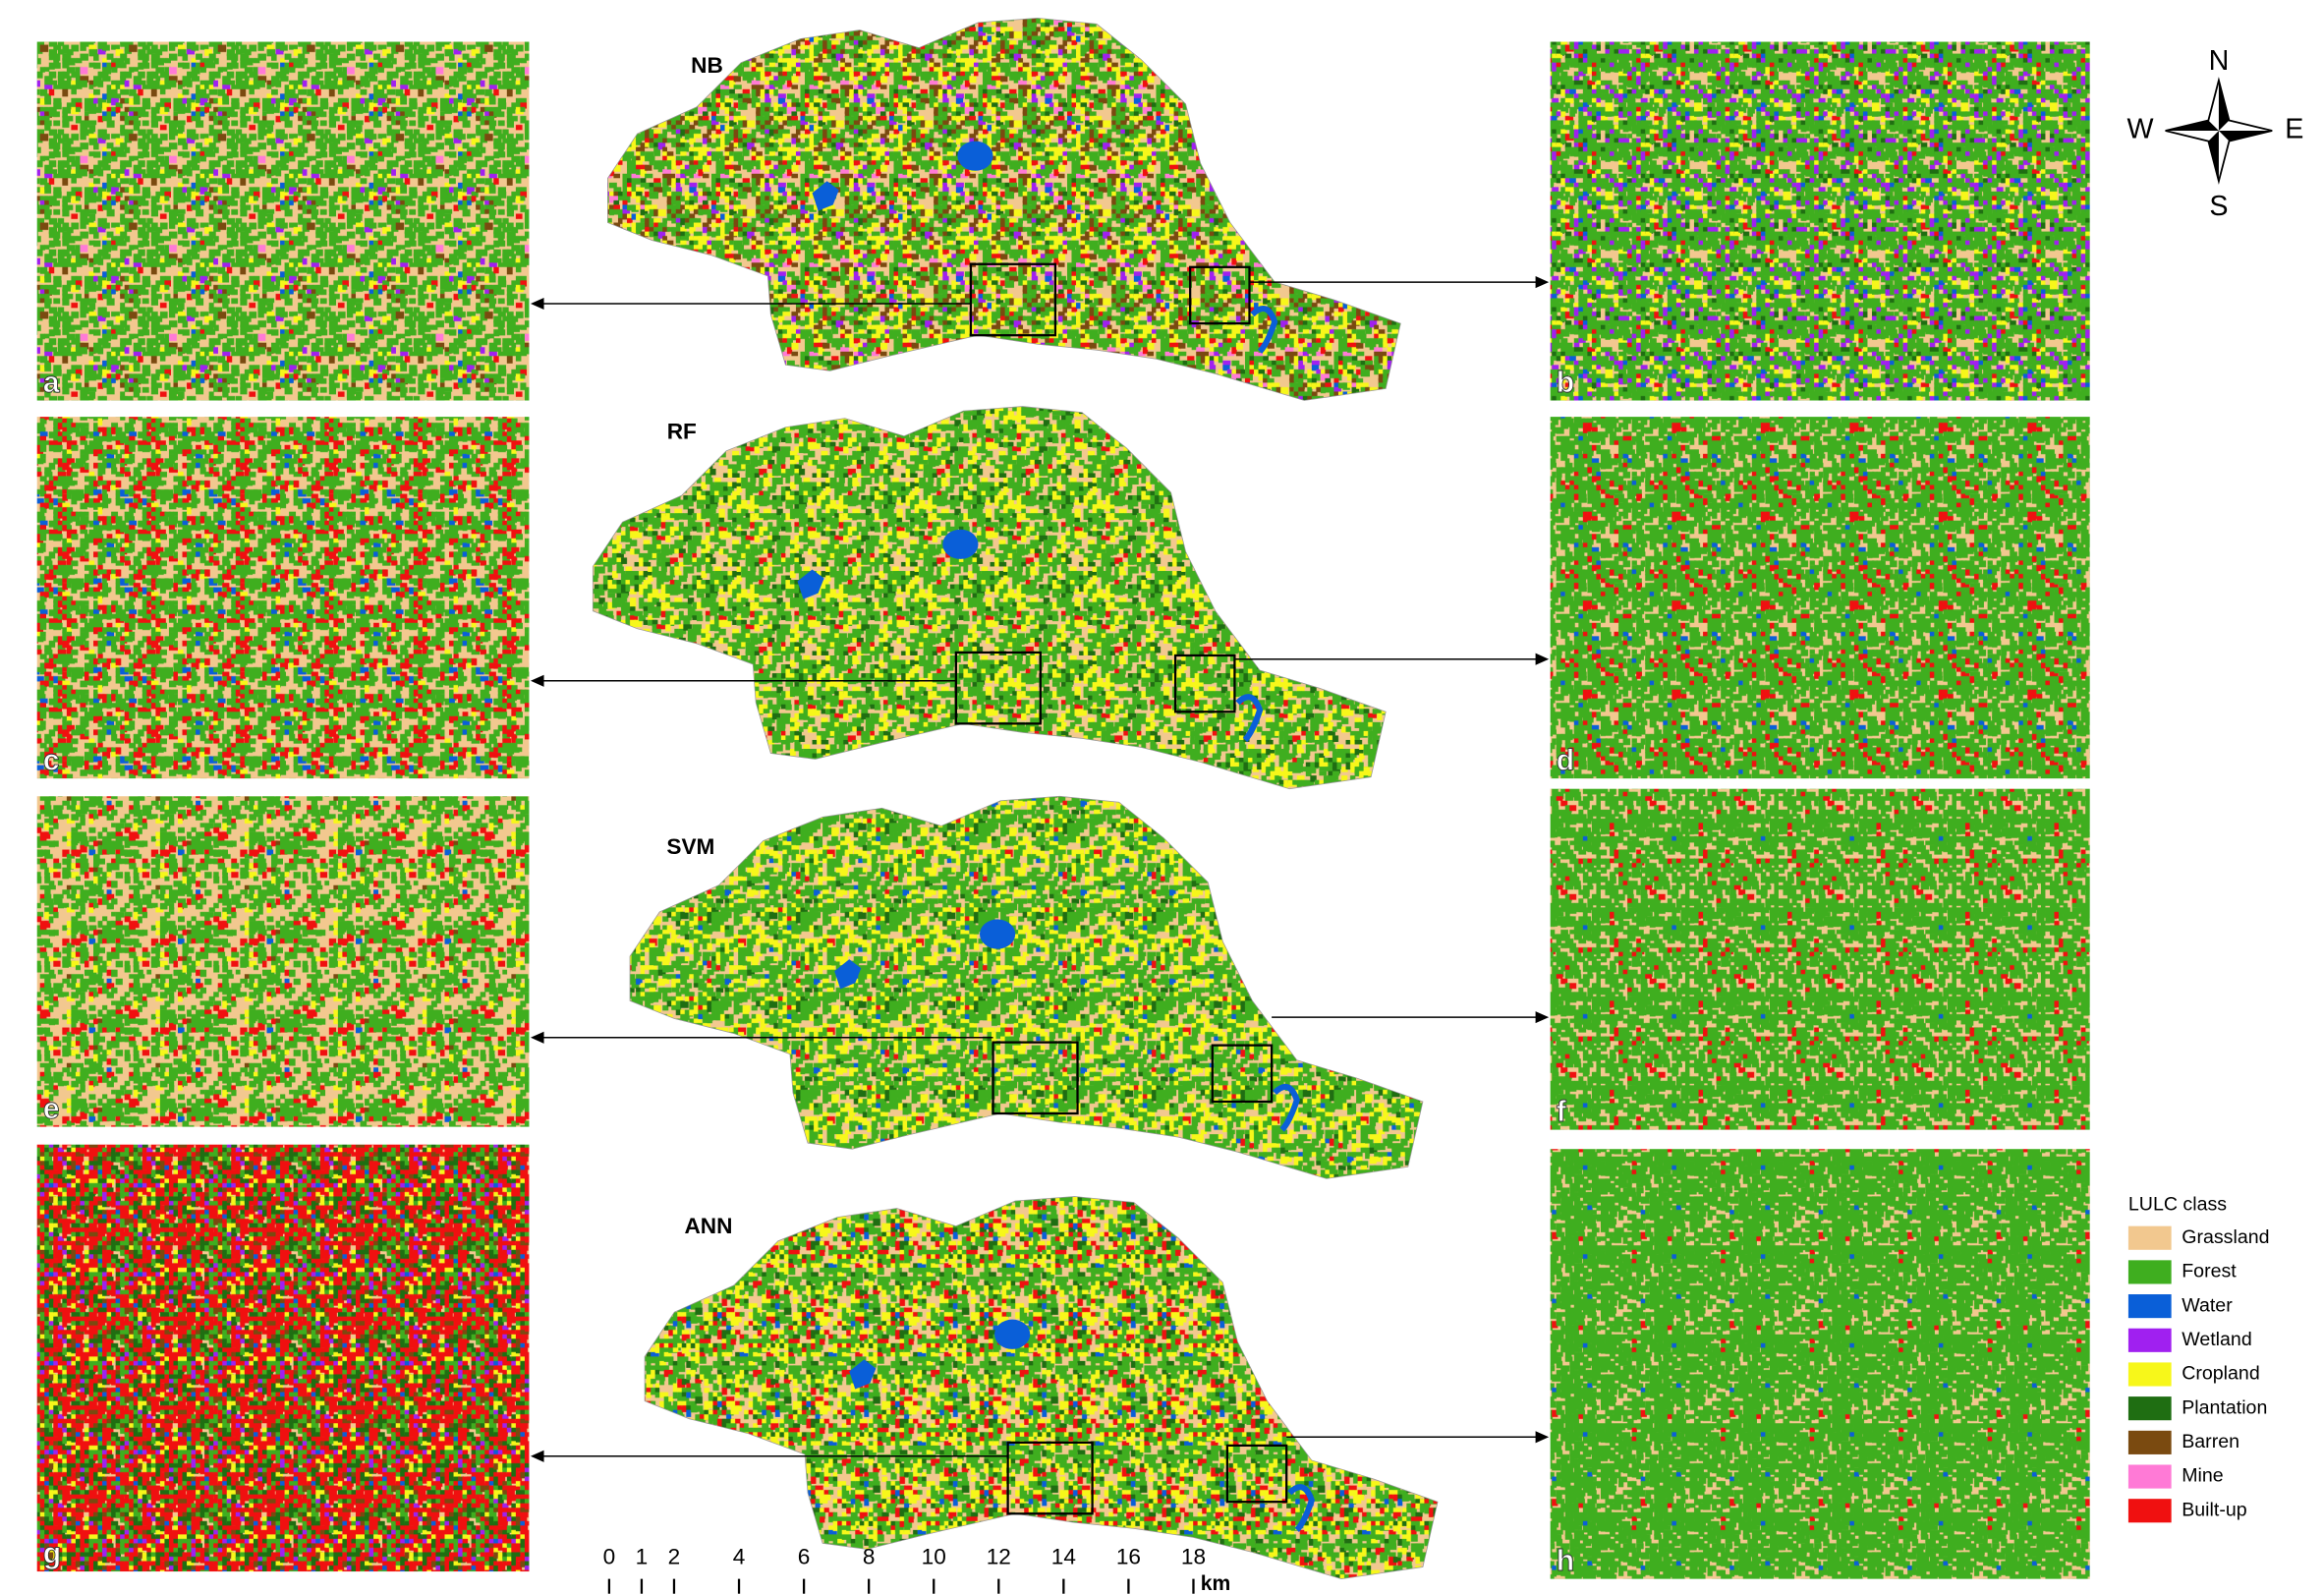 The width and height of the screenshot is (2324, 1594). What do you see at coordinates (51, 1109) in the screenshot?
I see `panel-label: e` at bounding box center [51, 1109].